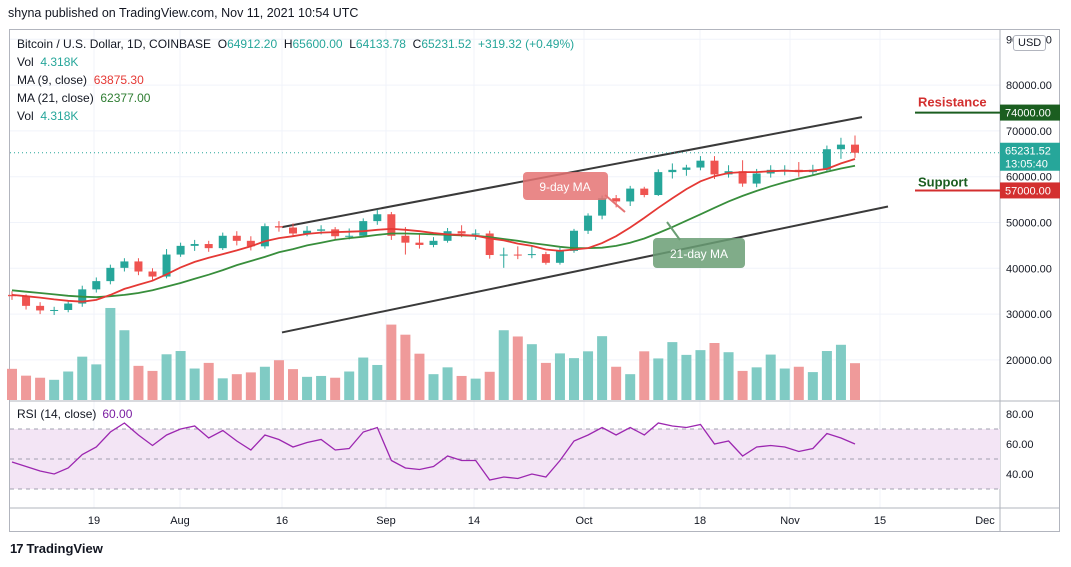  What do you see at coordinates (790, 521) in the screenshot?
I see `time-axis-label: Nov` at bounding box center [790, 521].